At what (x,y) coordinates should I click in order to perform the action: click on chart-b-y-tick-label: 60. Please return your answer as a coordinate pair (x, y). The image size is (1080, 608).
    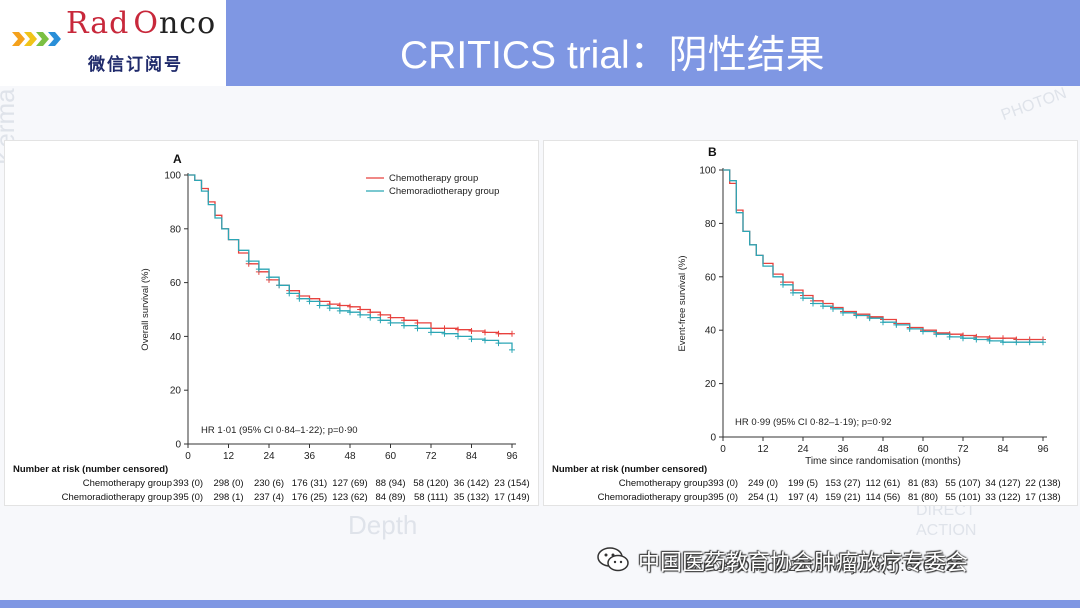
    Looking at the image, I should click on (711, 277).